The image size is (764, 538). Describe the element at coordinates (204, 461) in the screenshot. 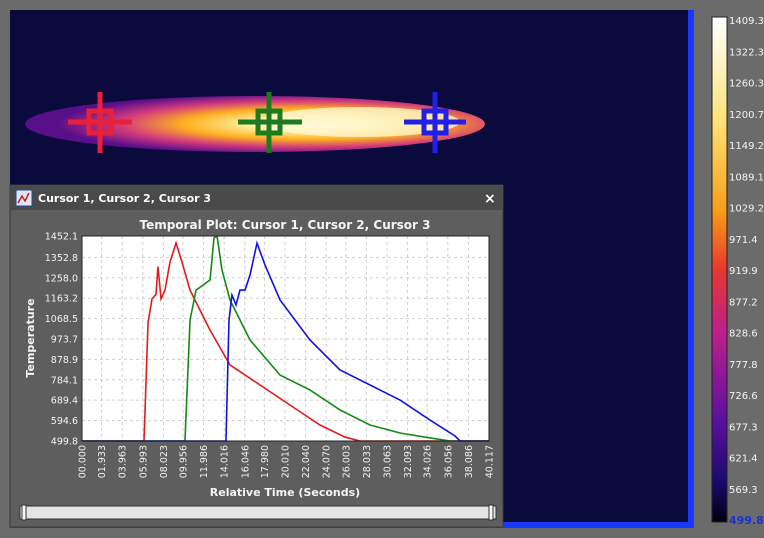

I see `x-tick-label: 11.986` at that location.